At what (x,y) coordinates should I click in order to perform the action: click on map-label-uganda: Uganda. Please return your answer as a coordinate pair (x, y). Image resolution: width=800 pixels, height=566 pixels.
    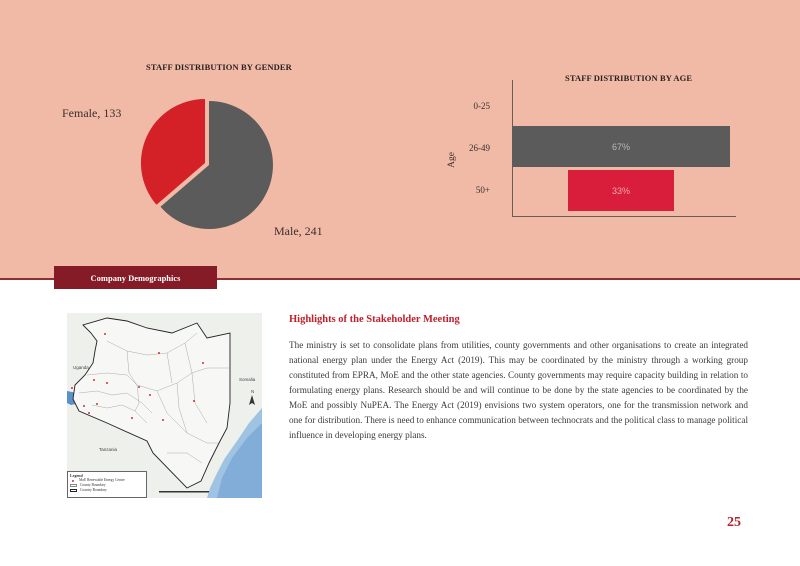
    Looking at the image, I should click on (81, 367).